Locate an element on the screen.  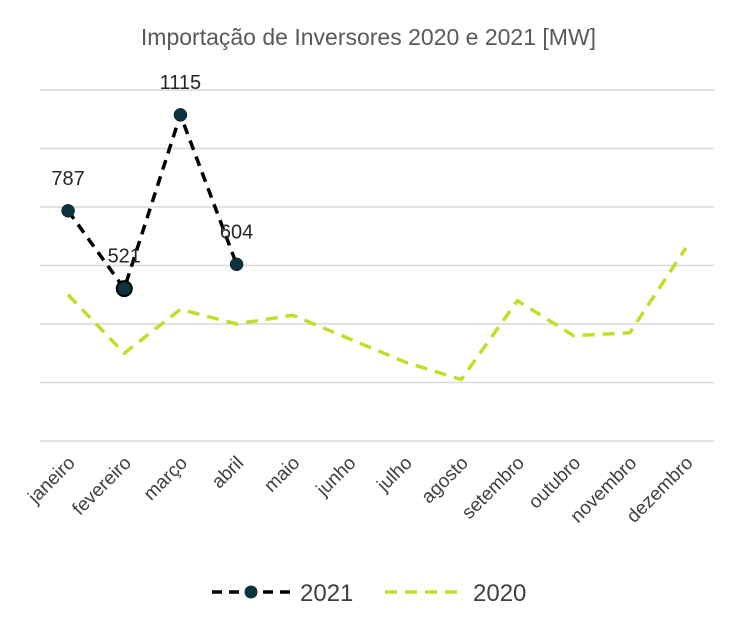
x-tick-label: abril is located at coordinates (228, 473).